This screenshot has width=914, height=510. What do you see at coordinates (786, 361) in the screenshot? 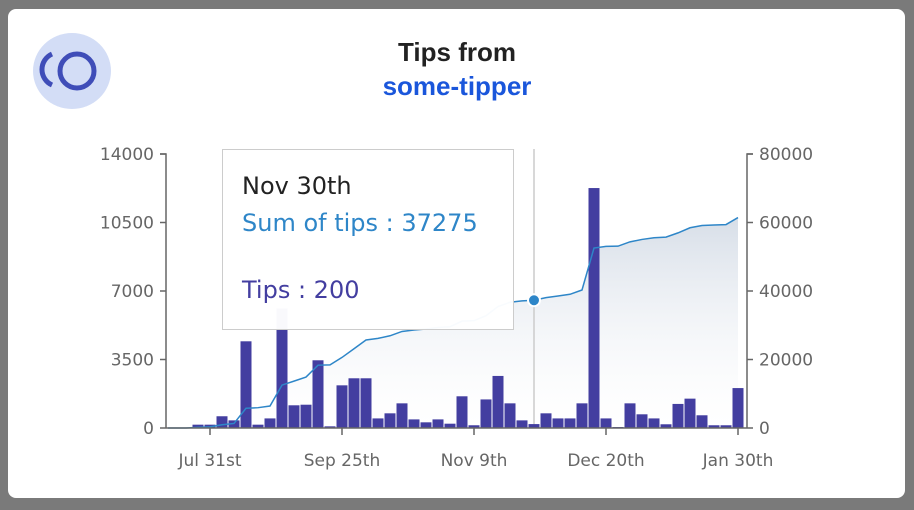
I see `right-tick-label: 20000` at bounding box center [786, 361].